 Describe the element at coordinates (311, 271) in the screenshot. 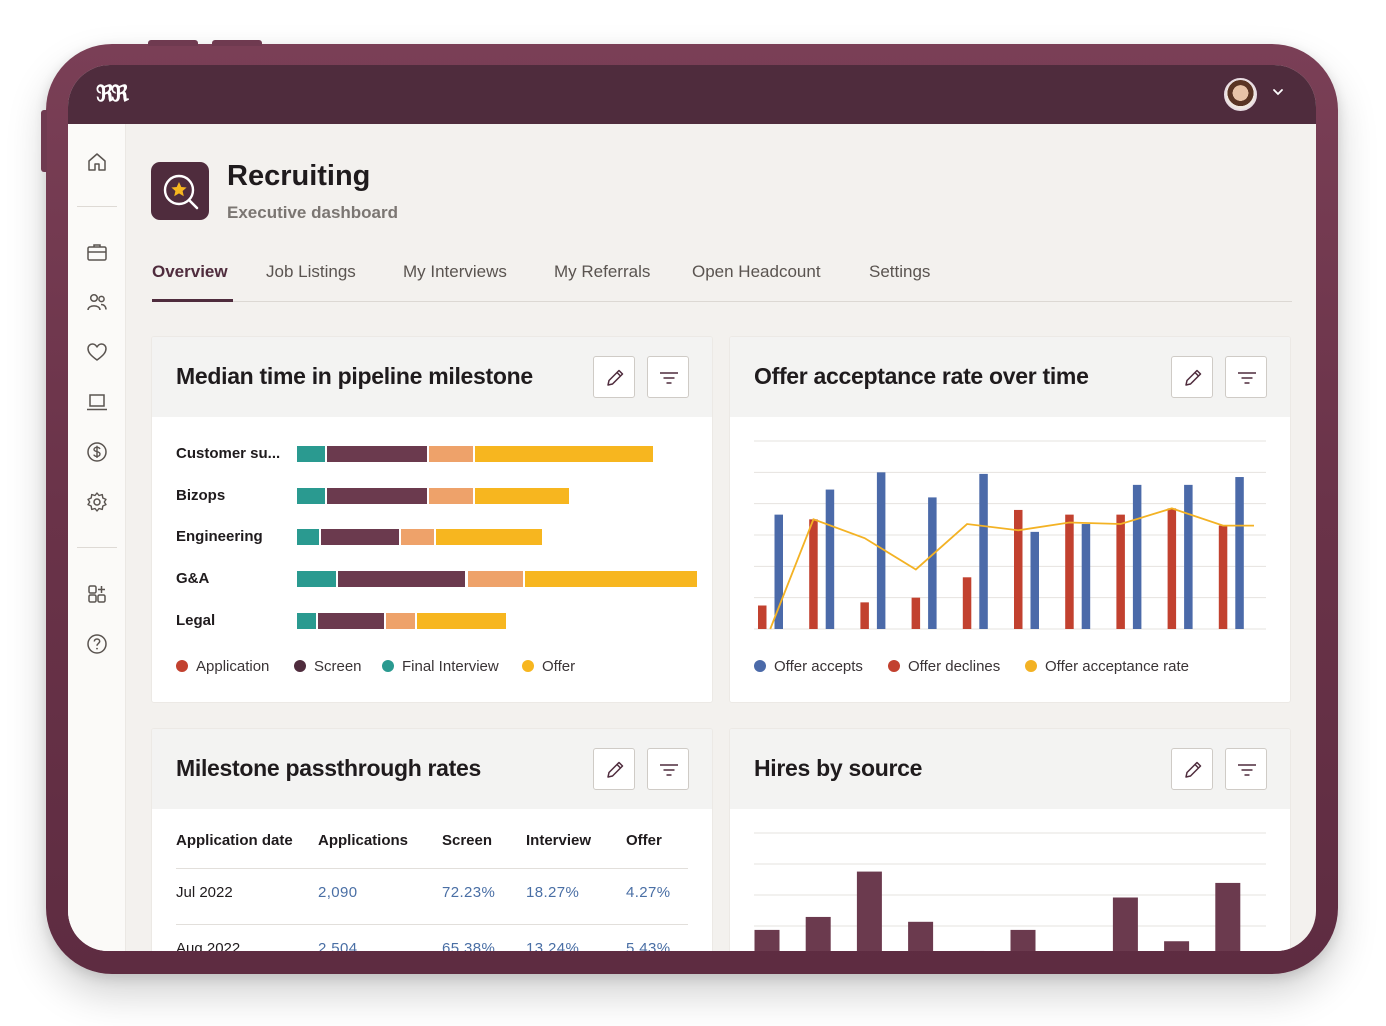

I see `tab-job-listings: Job Listings` at that location.